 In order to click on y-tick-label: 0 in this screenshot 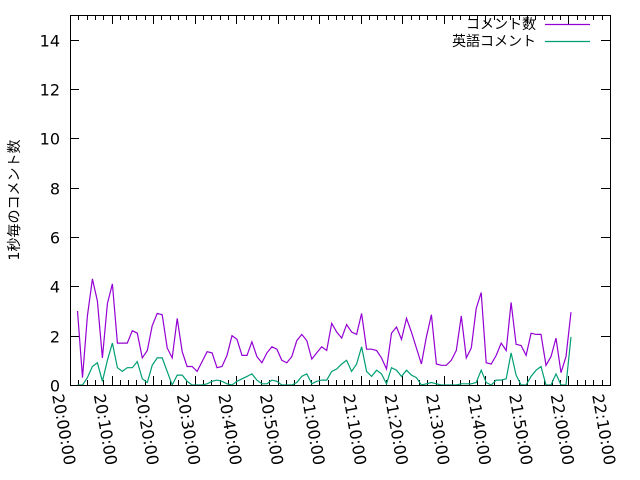, I will do `click(55, 386)`.